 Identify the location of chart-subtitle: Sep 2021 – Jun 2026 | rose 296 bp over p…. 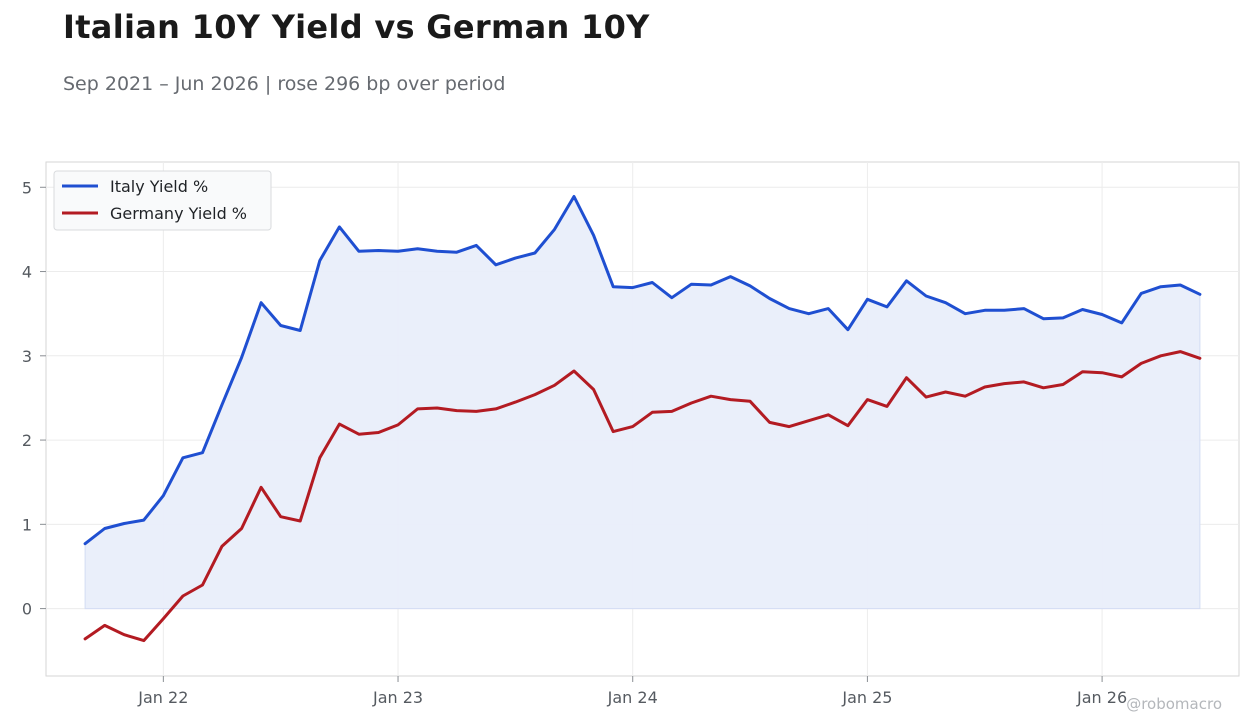
(284, 84).